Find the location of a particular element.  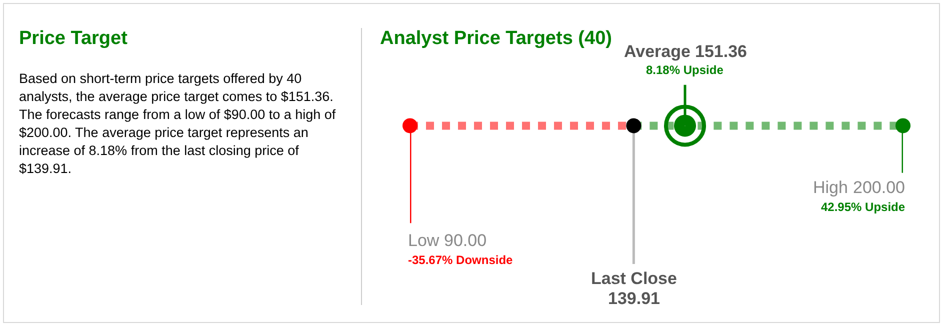

data-label: 139.91 is located at coordinates (634, 298).